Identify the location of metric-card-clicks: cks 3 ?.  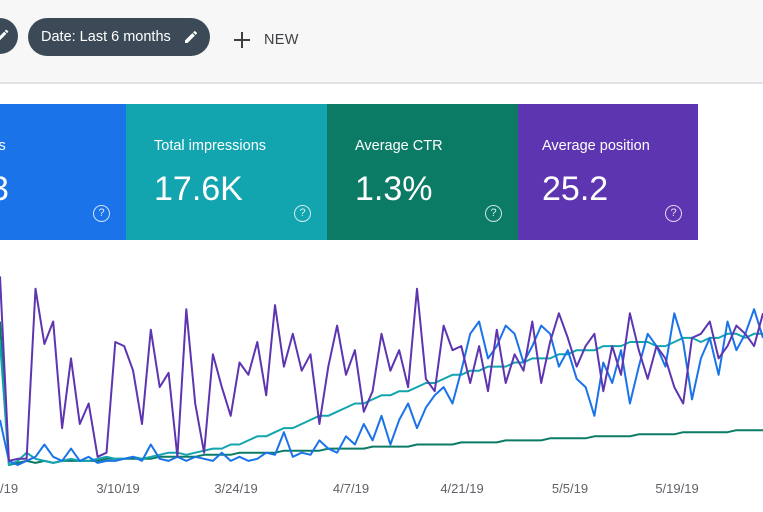
(63, 172).